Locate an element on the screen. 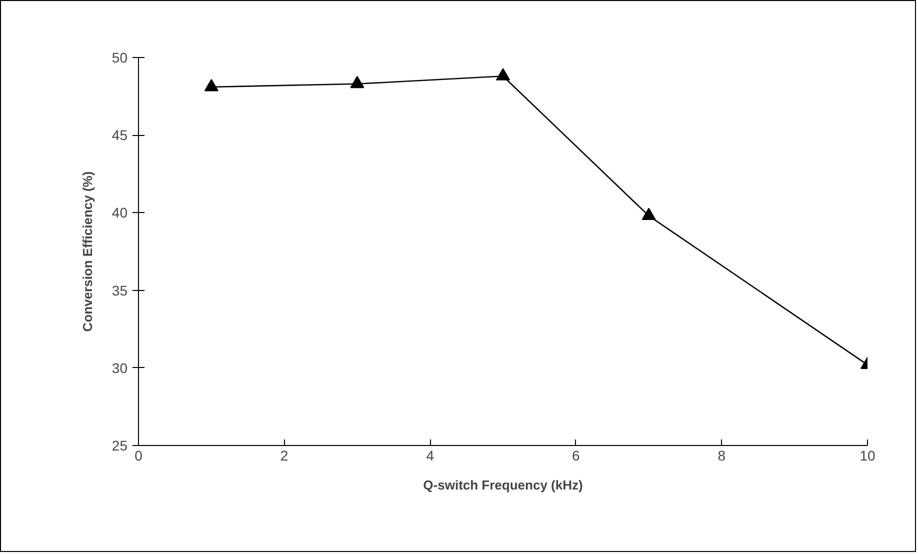  y-tick-label: 30 is located at coordinates (120, 368).